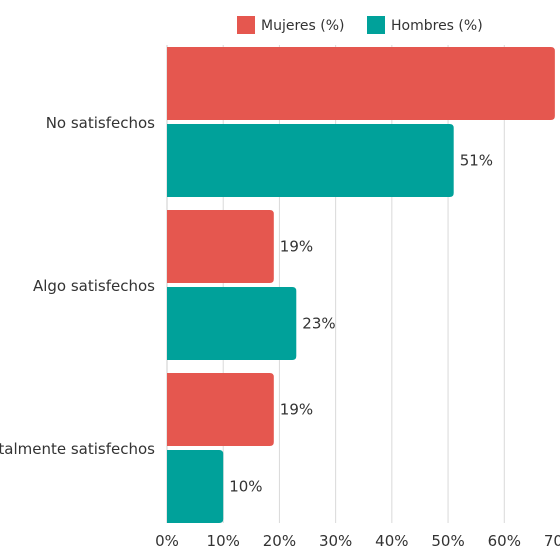  Describe the element at coordinates (391, 541) in the screenshot. I see `x-tick-label: 40%` at that location.